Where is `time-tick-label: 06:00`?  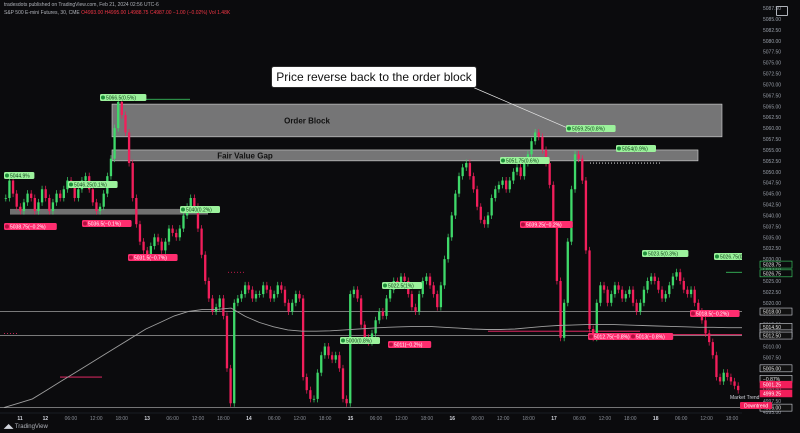 time-tick-label: 06:00 is located at coordinates (477, 419).